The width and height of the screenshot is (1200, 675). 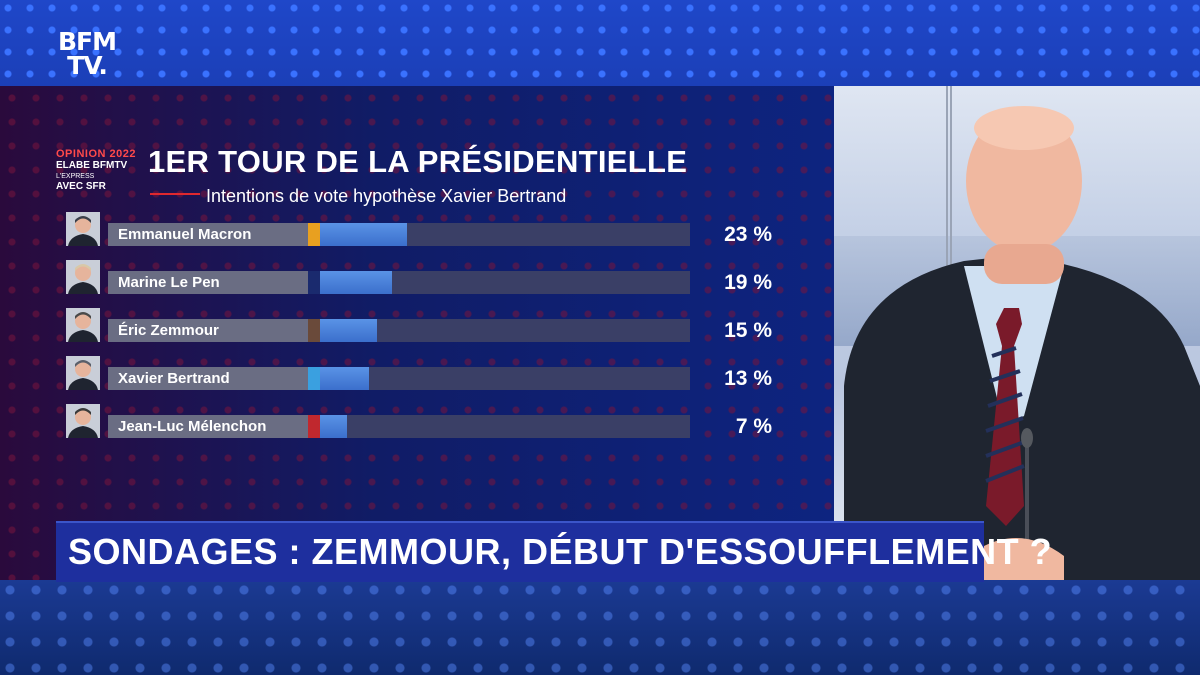 I want to click on bar-category-label: Xavier Bertrand, so click(x=208, y=378).